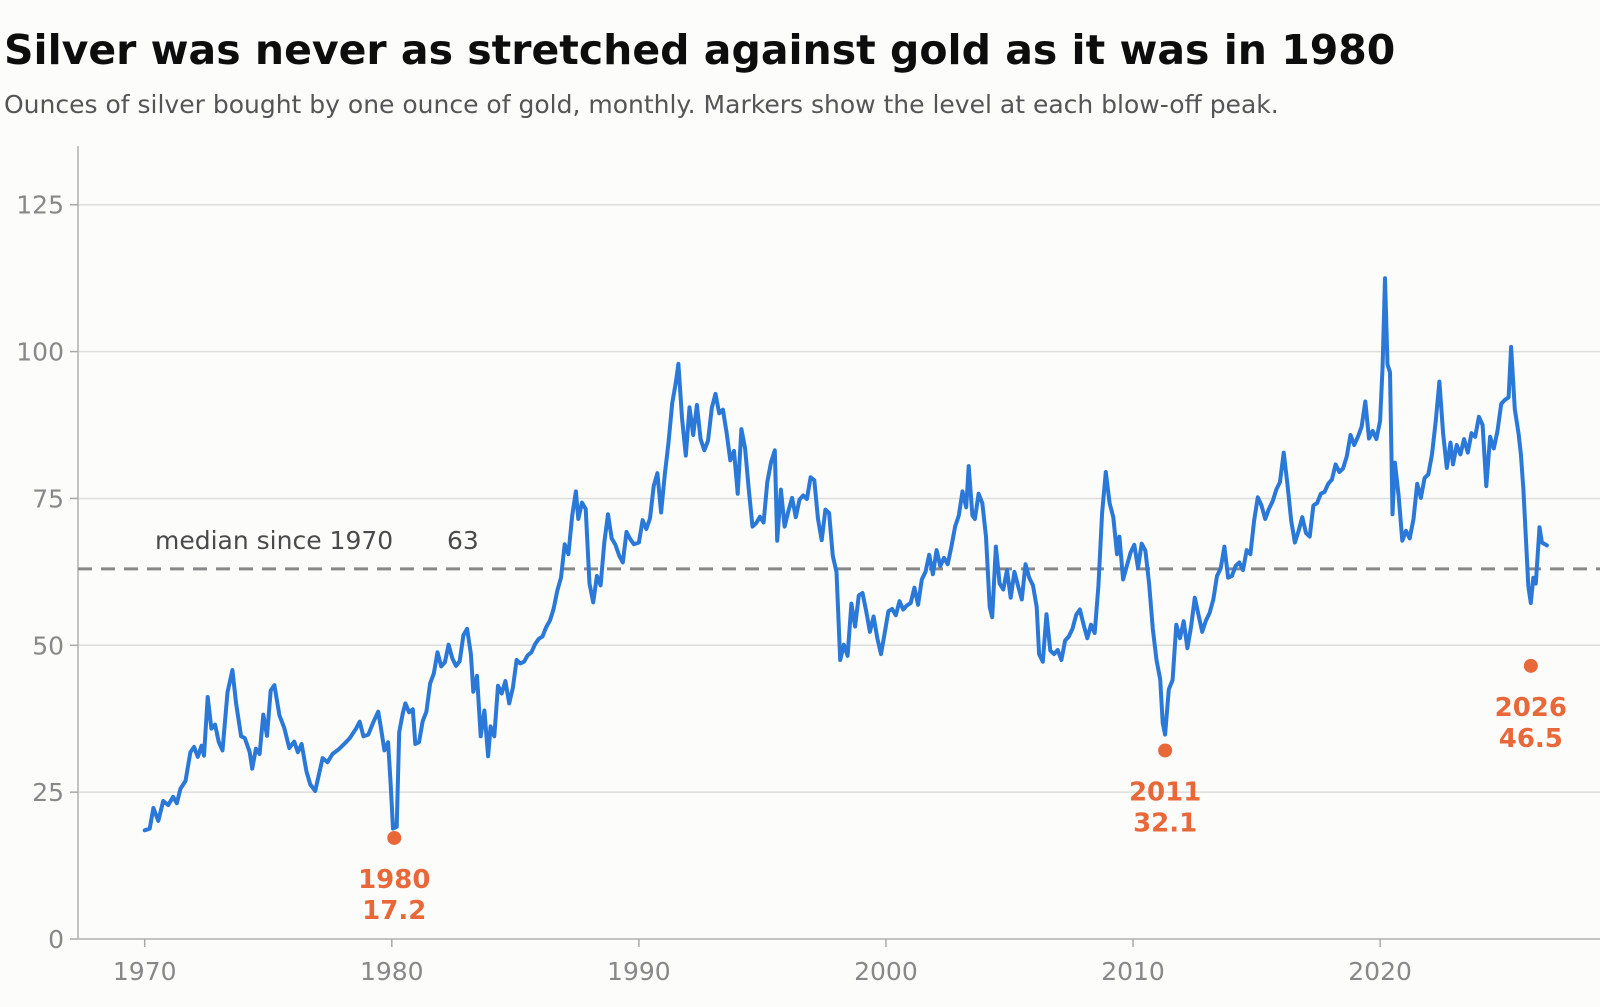  What do you see at coordinates (48, 645) in the screenshot?
I see `y-tick-label-50: 50` at bounding box center [48, 645].